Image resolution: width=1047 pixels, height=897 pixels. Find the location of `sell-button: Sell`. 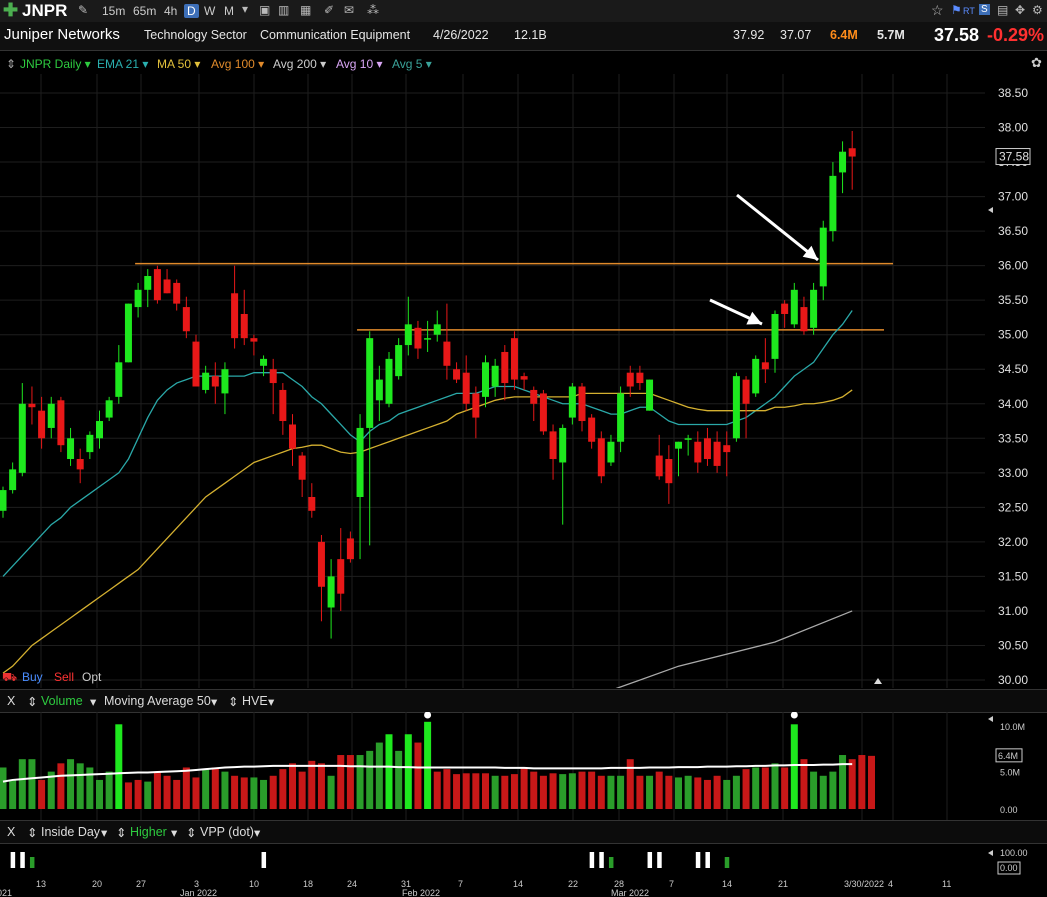

sell-button: Sell is located at coordinates (64, 677).